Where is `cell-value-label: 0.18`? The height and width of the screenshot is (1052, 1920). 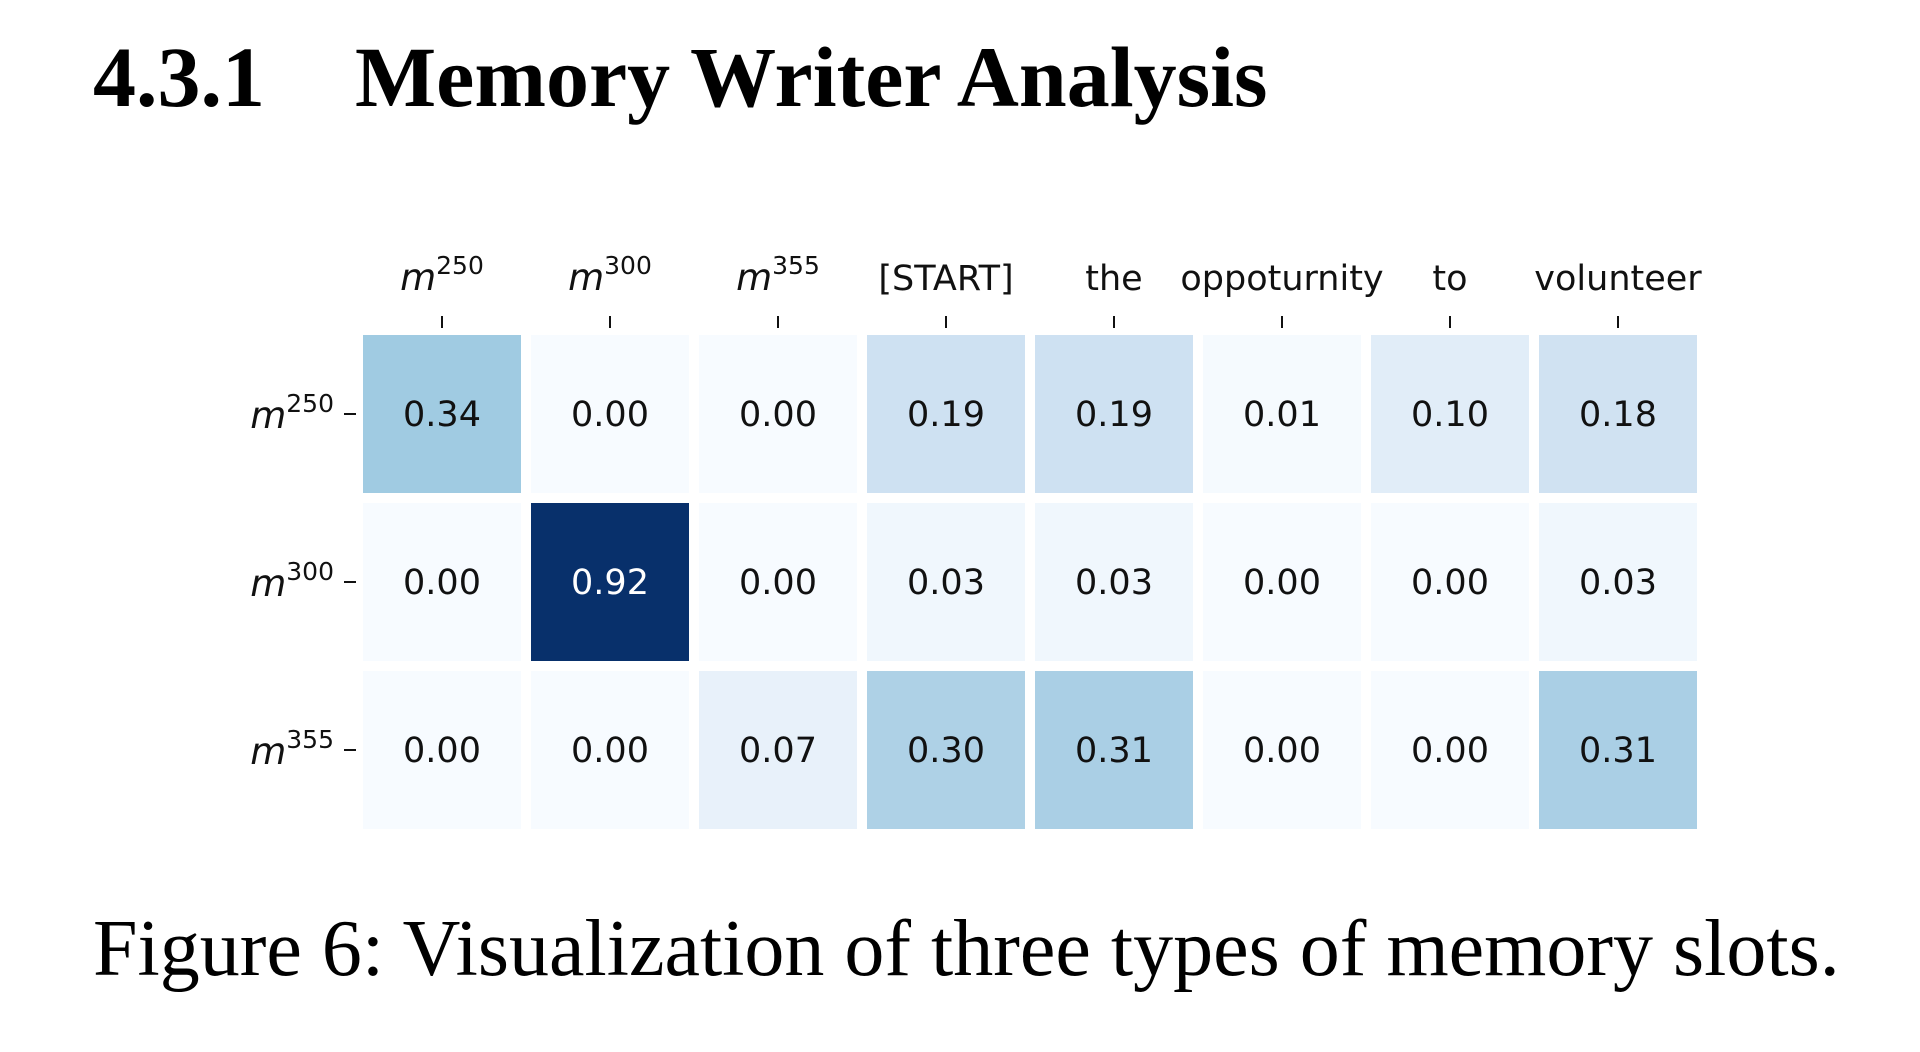 cell-value-label: 0.18 is located at coordinates (1618, 415).